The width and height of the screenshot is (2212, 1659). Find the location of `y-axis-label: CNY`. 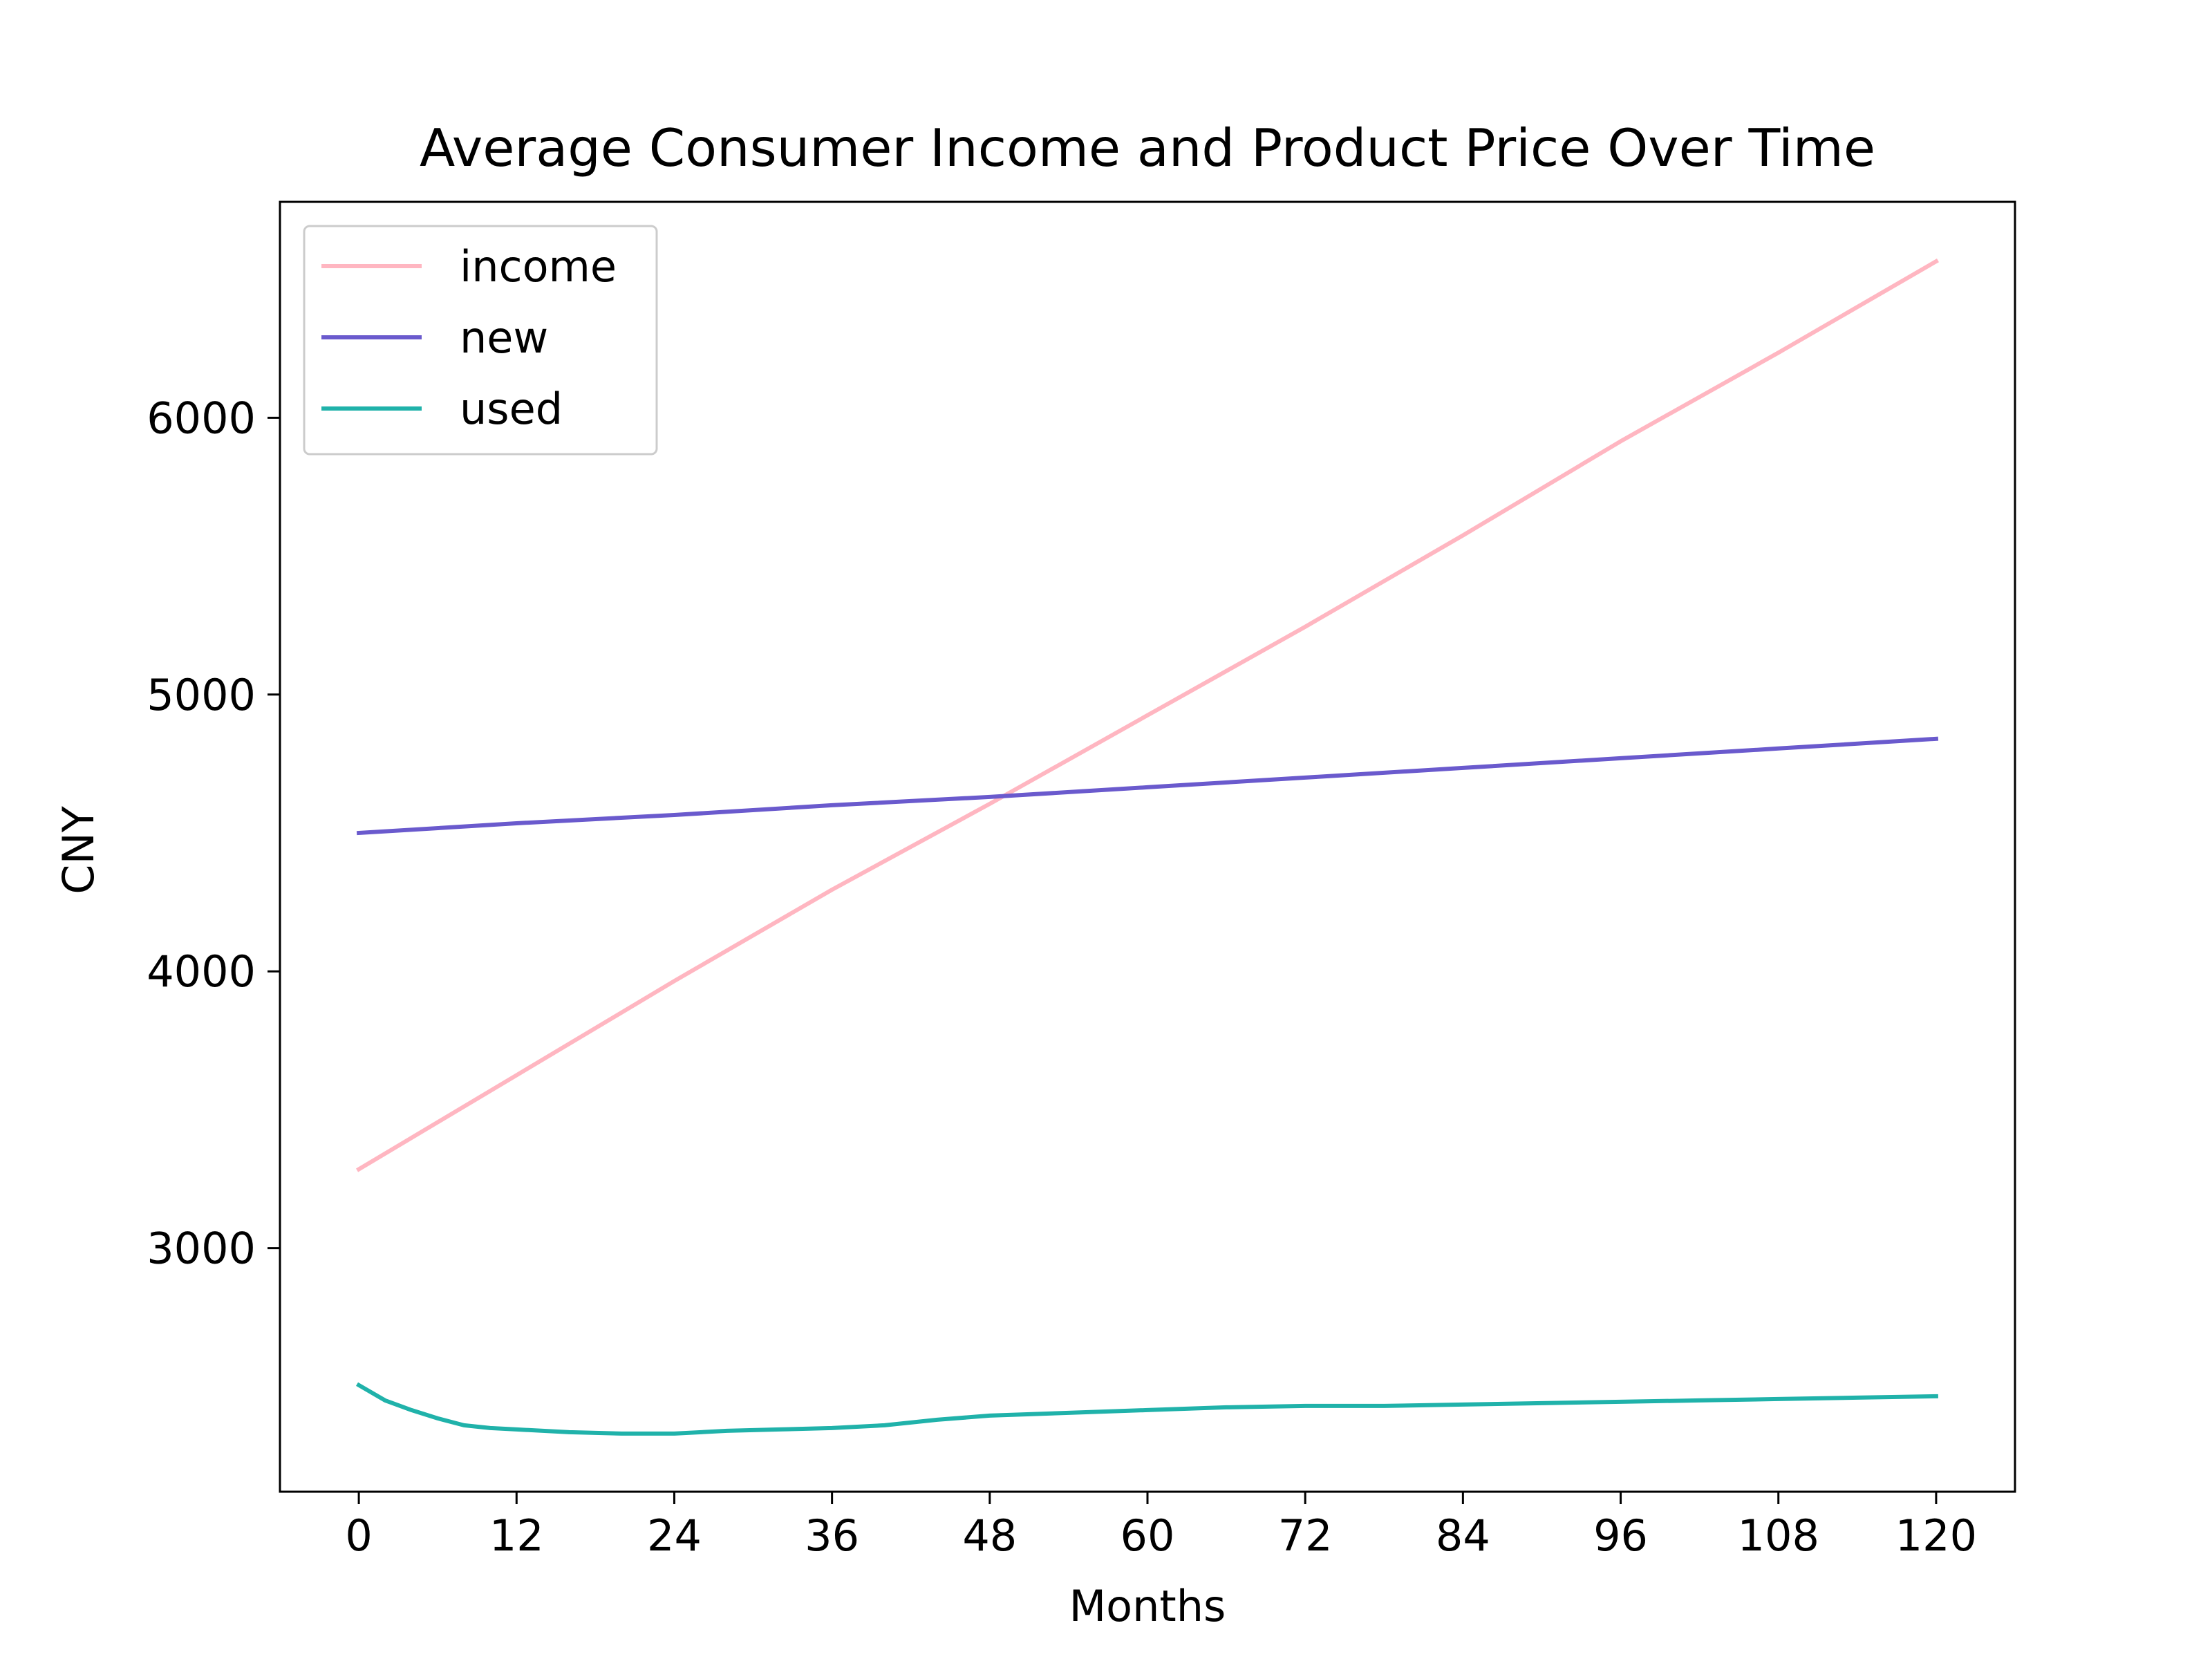

y-axis-label: CNY is located at coordinates (78, 850).